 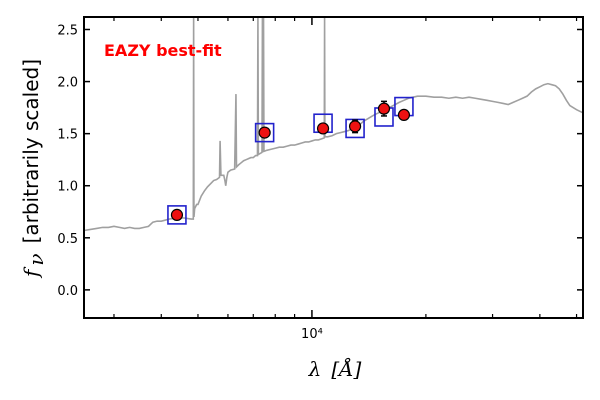 I want to click on svg-text:f ν [arbitrarily s: f ν [arbitrarily scaled], so click(x=33, y=169).